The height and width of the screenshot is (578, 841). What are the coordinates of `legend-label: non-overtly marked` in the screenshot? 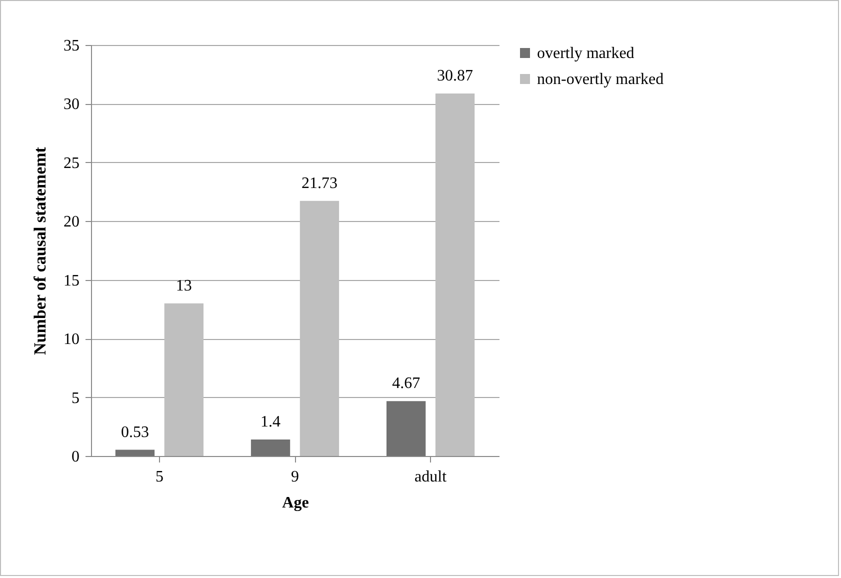 It's located at (600, 79).